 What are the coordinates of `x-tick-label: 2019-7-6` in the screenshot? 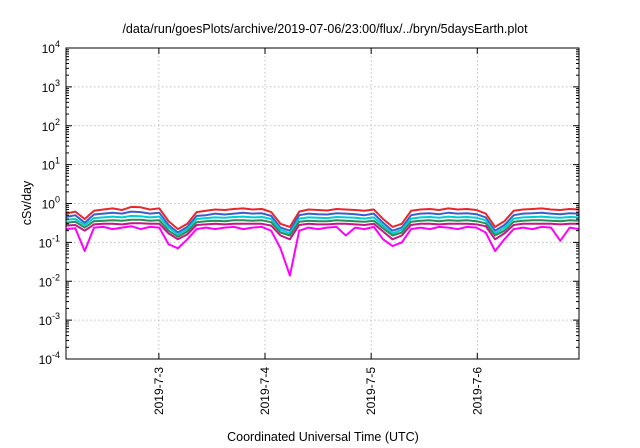 It's located at (477, 391).